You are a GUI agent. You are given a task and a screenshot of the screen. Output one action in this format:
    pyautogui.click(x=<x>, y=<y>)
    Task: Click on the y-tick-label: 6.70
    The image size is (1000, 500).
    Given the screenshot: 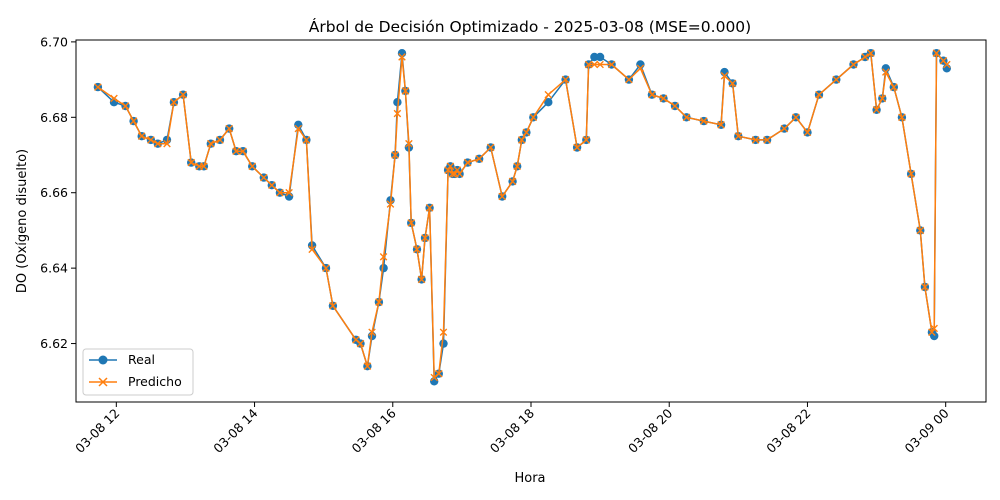 What is the action you would take?
    pyautogui.click(x=54, y=41)
    